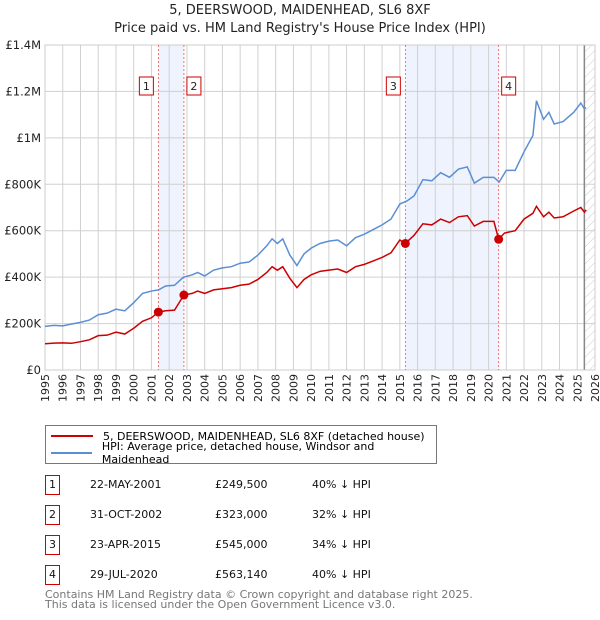  I want to click on x-tick-label: 2016, so click(418, 388).